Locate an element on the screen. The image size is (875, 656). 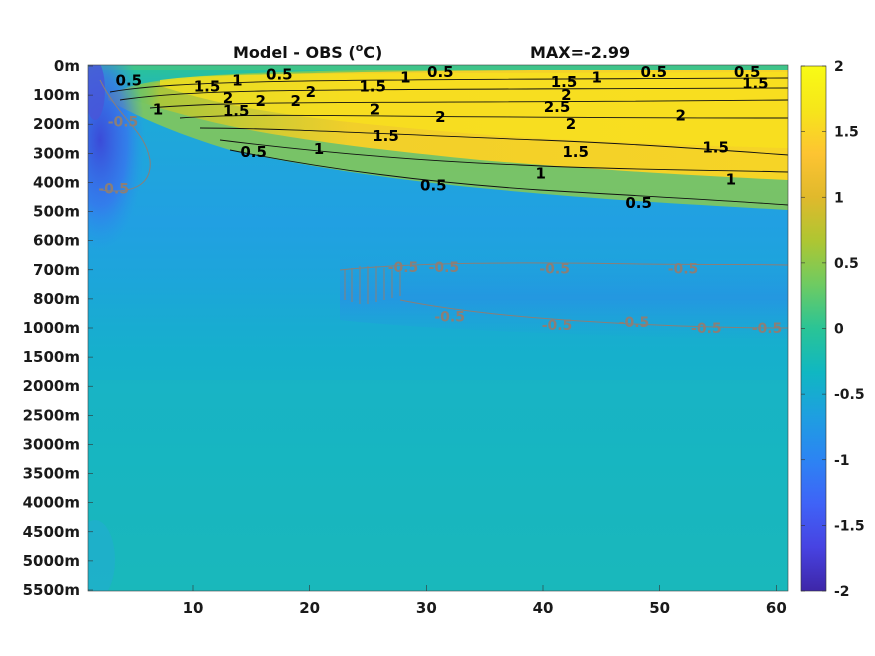
y-tick-label: 700m is located at coordinates (56, 270).